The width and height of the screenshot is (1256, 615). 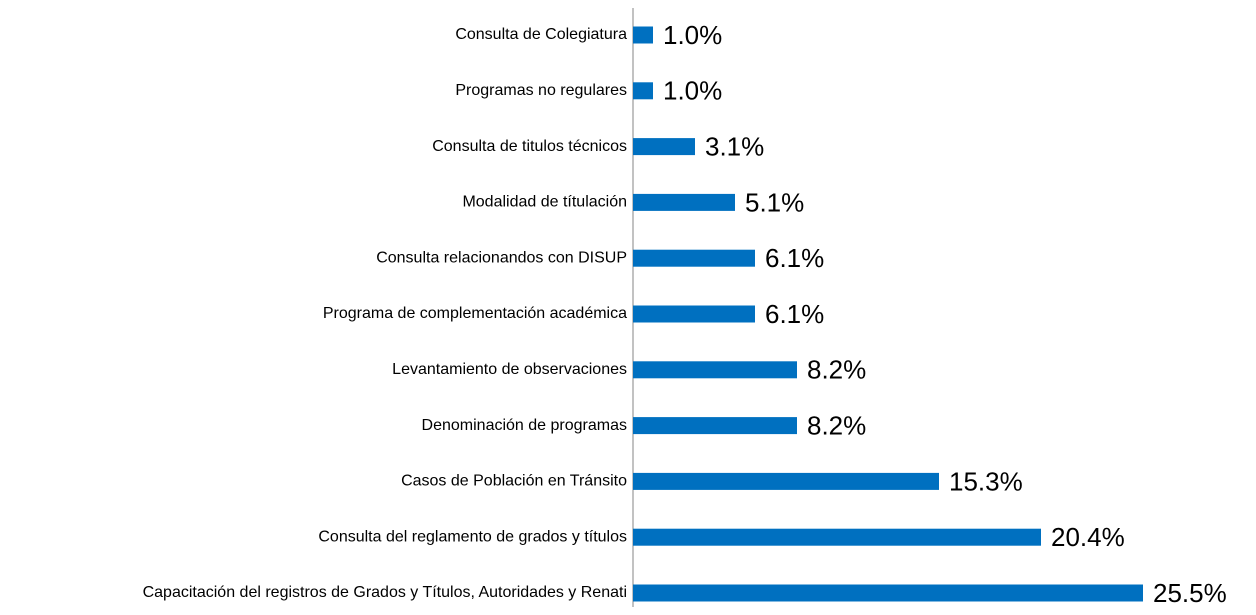 What do you see at coordinates (774, 202) in the screenshot?
I see `value-label: 5.1%` at bounding box center [774, 202].